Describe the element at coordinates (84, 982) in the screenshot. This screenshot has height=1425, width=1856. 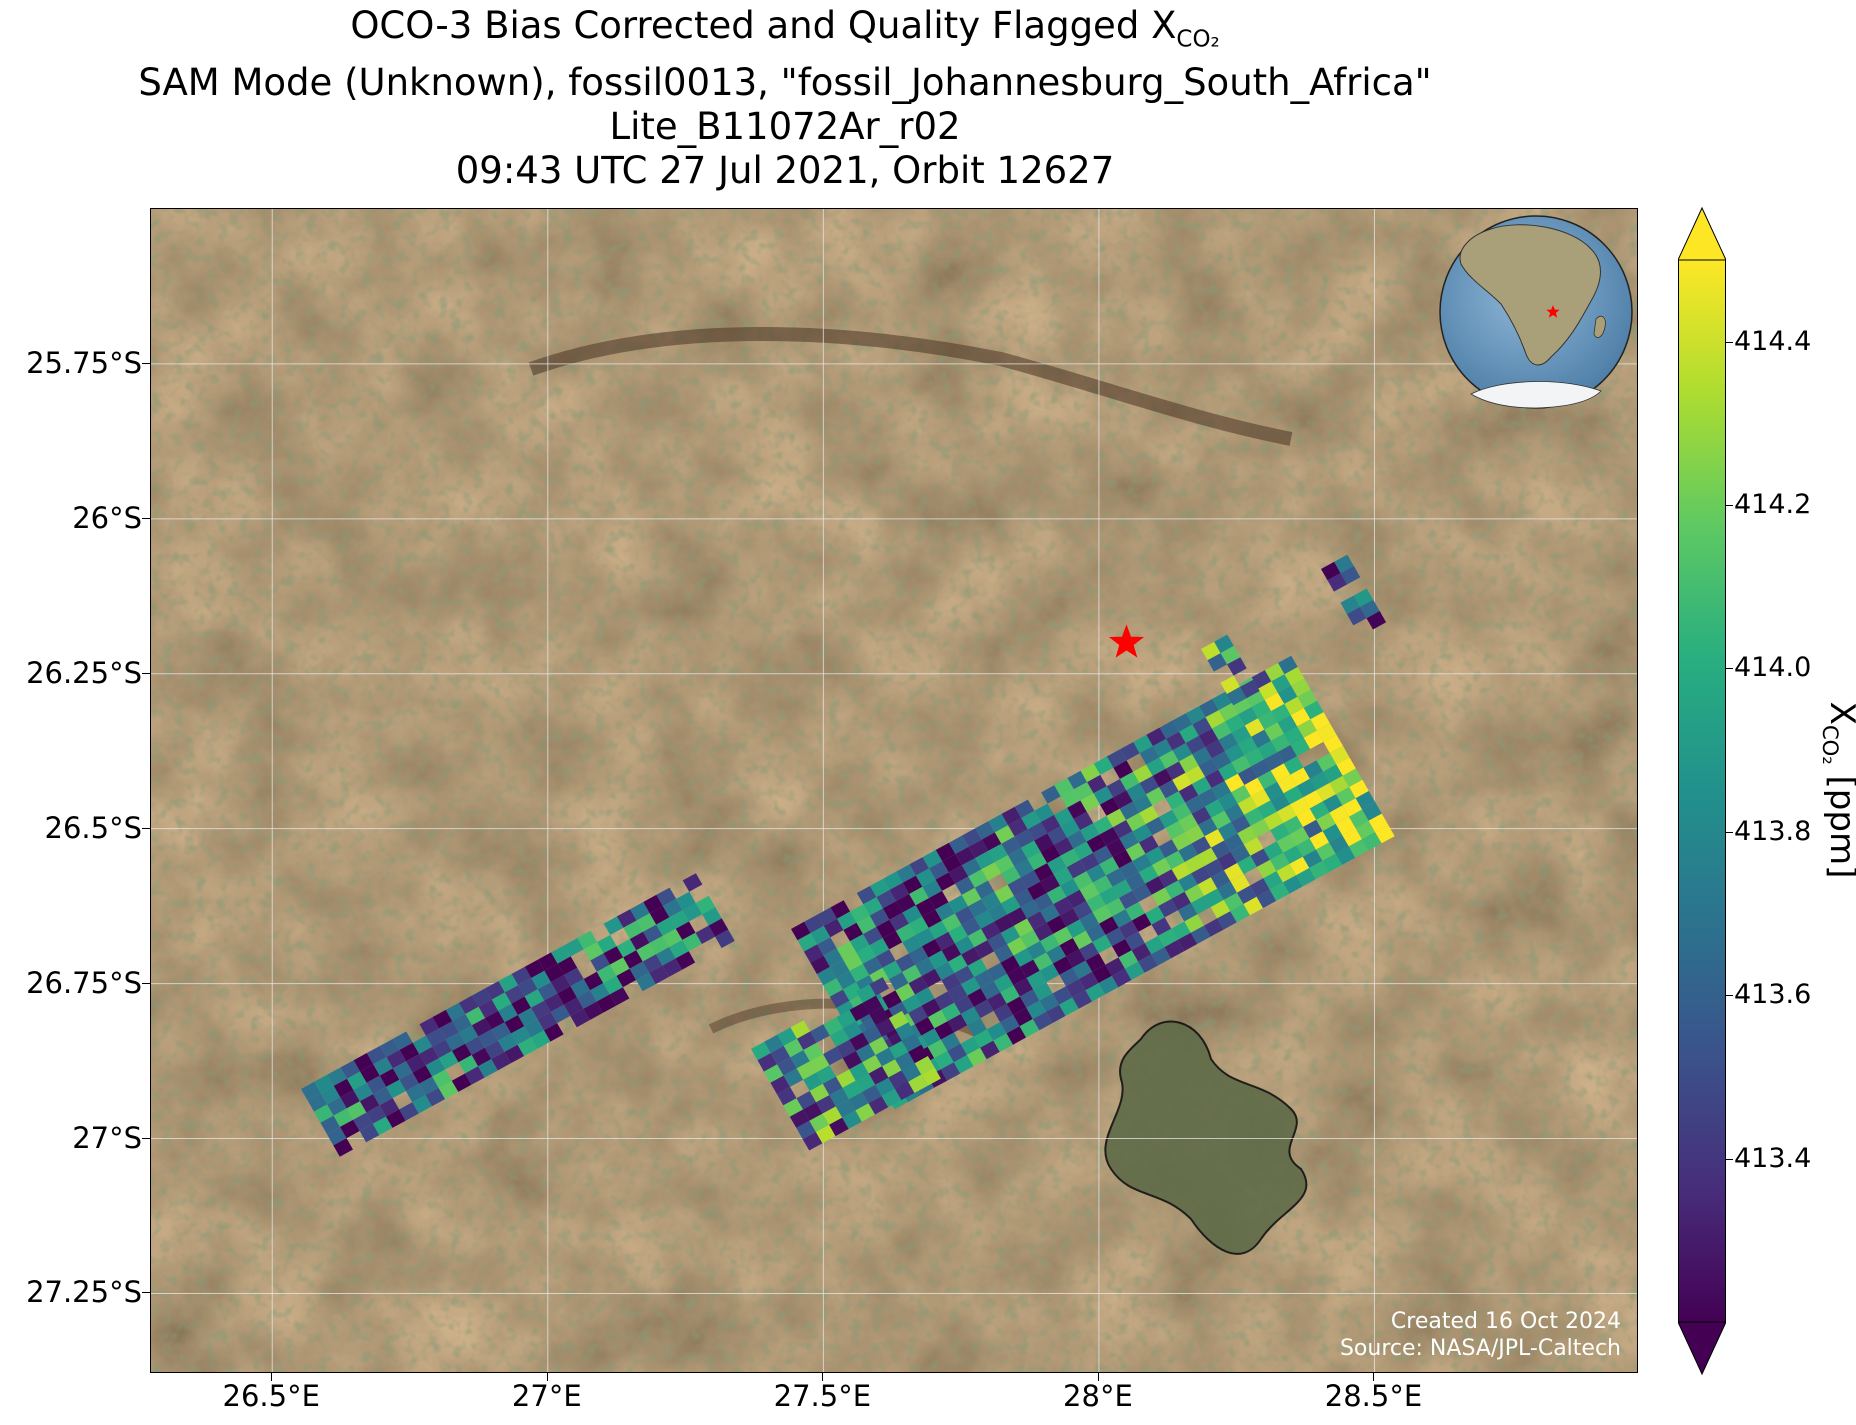
I see `y-tick-label: 26.75°S` at that location.